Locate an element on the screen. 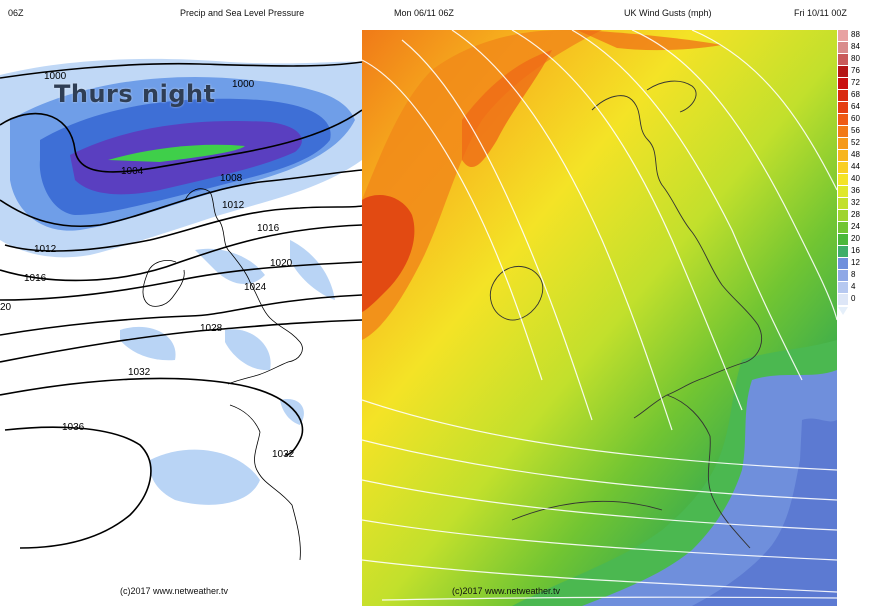 The width and height of the screenshot is (870, 606). colorbar-tick-label: 68 is located at coordinates (855, 94).